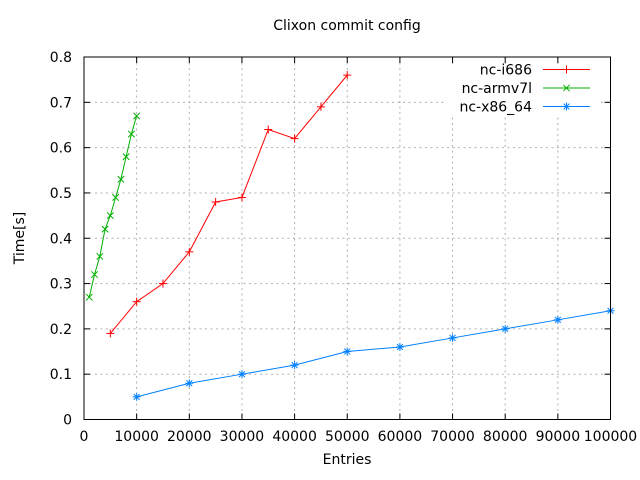  What do you see at coordinates (610, 437) in the screenshot?
I see `x-tick-label: 100000` at bounding box center [610, 437].